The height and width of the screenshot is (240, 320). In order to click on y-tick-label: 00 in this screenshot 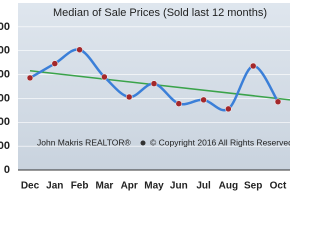, I will do `click(5, 27)`.